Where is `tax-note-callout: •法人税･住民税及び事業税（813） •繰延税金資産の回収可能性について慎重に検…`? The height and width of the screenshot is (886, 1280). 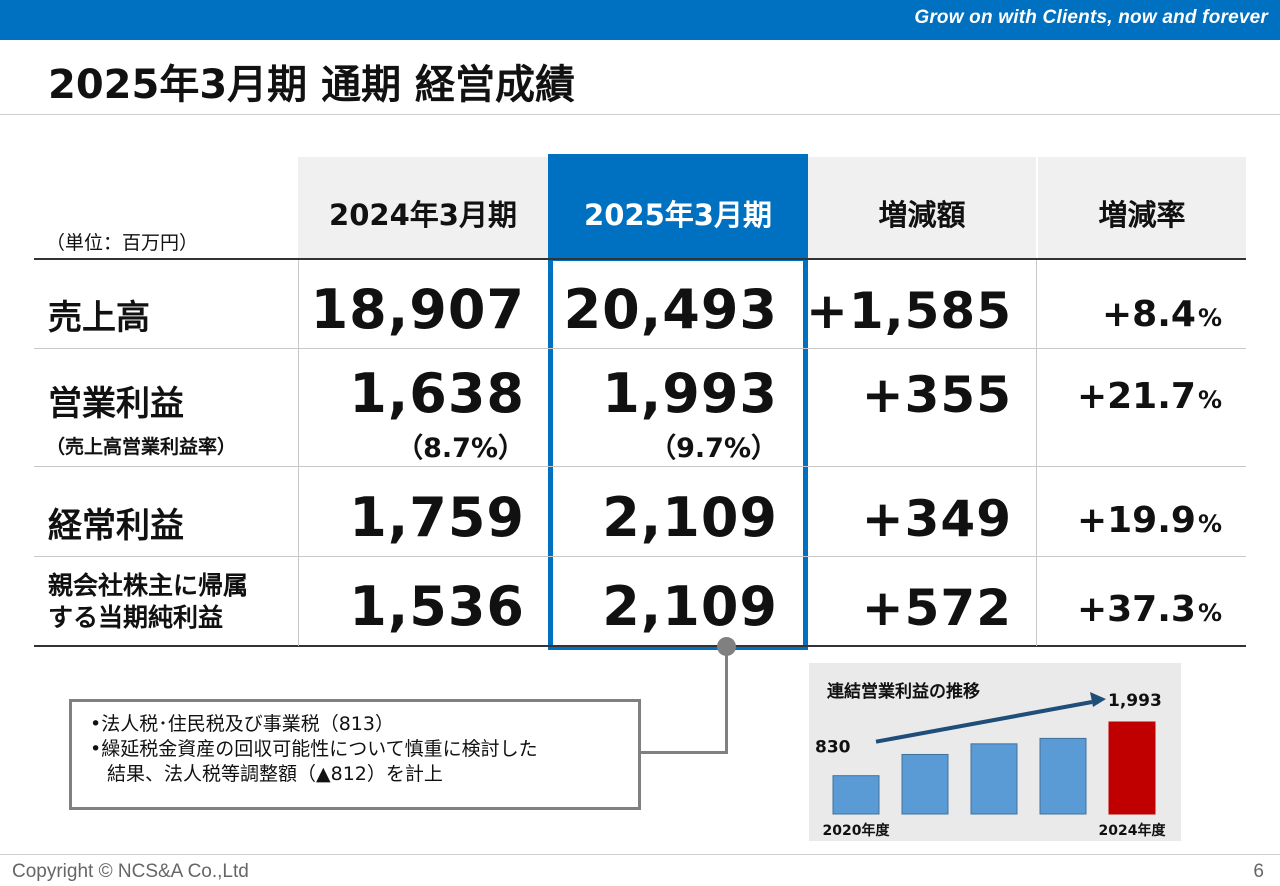 tax-note-callout: •法人税･住民税及び事業税（813） •繰延税金資産の回収可能性について慎重に検… is located at coordinates (355, 754).